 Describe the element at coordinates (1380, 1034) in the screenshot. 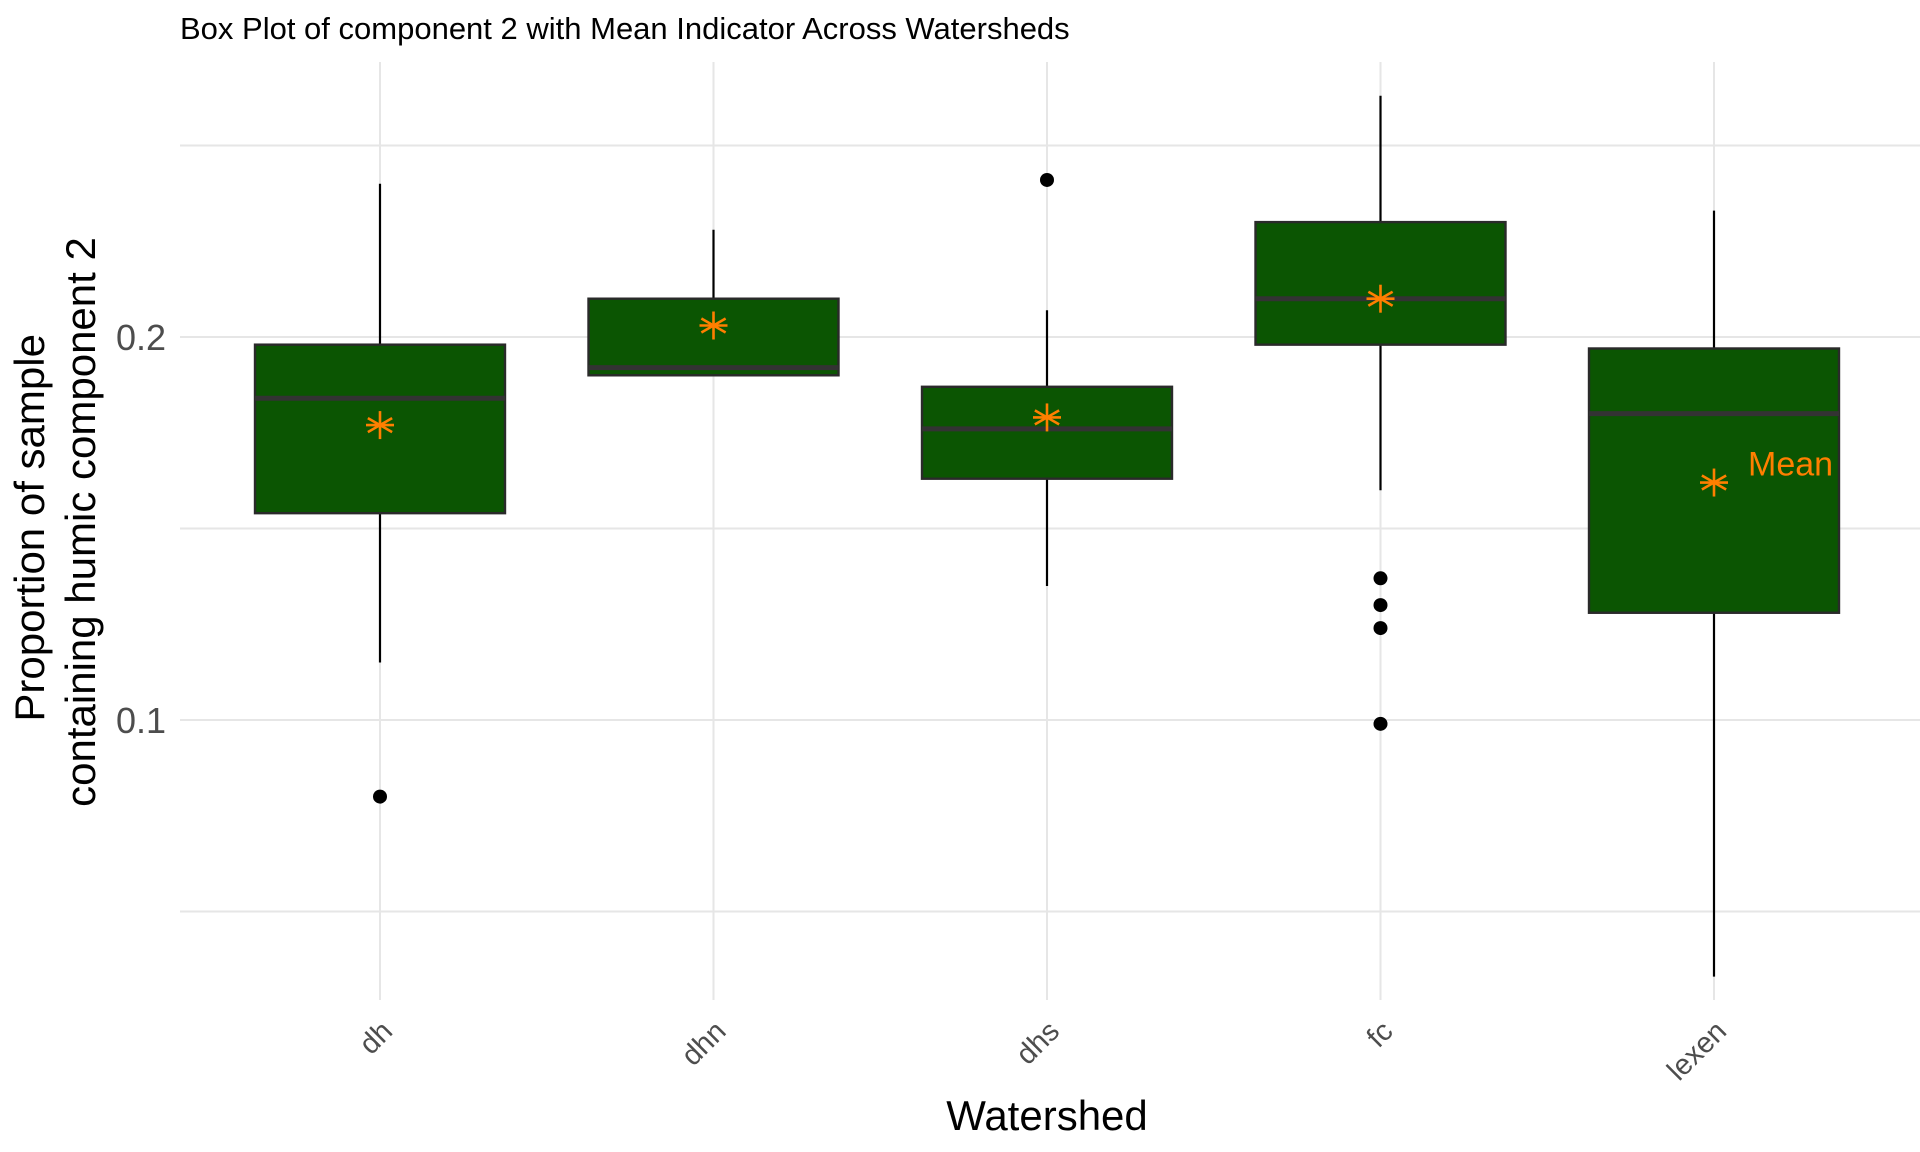

I see `x-tick-label: fc` at that location.